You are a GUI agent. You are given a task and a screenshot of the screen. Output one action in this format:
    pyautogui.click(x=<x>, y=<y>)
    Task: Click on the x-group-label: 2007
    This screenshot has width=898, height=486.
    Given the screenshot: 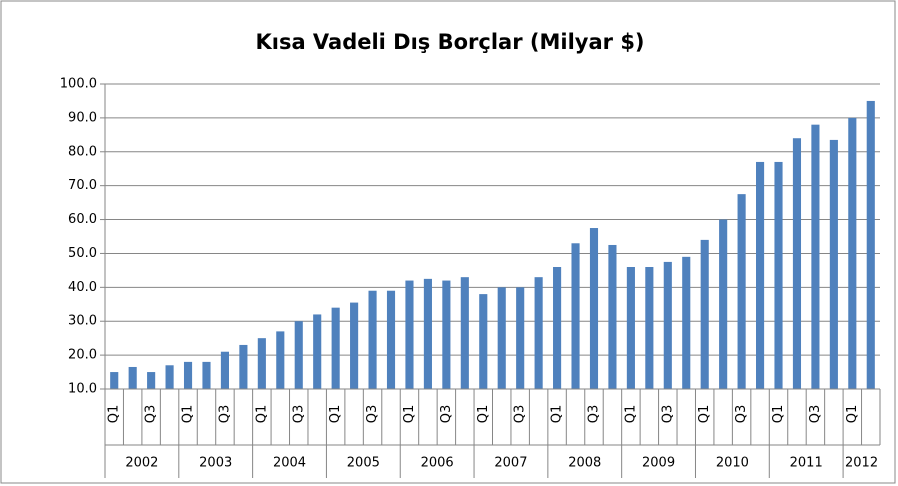 What is the action you would take?
    pyautogui.click(x=510, y=463)
    